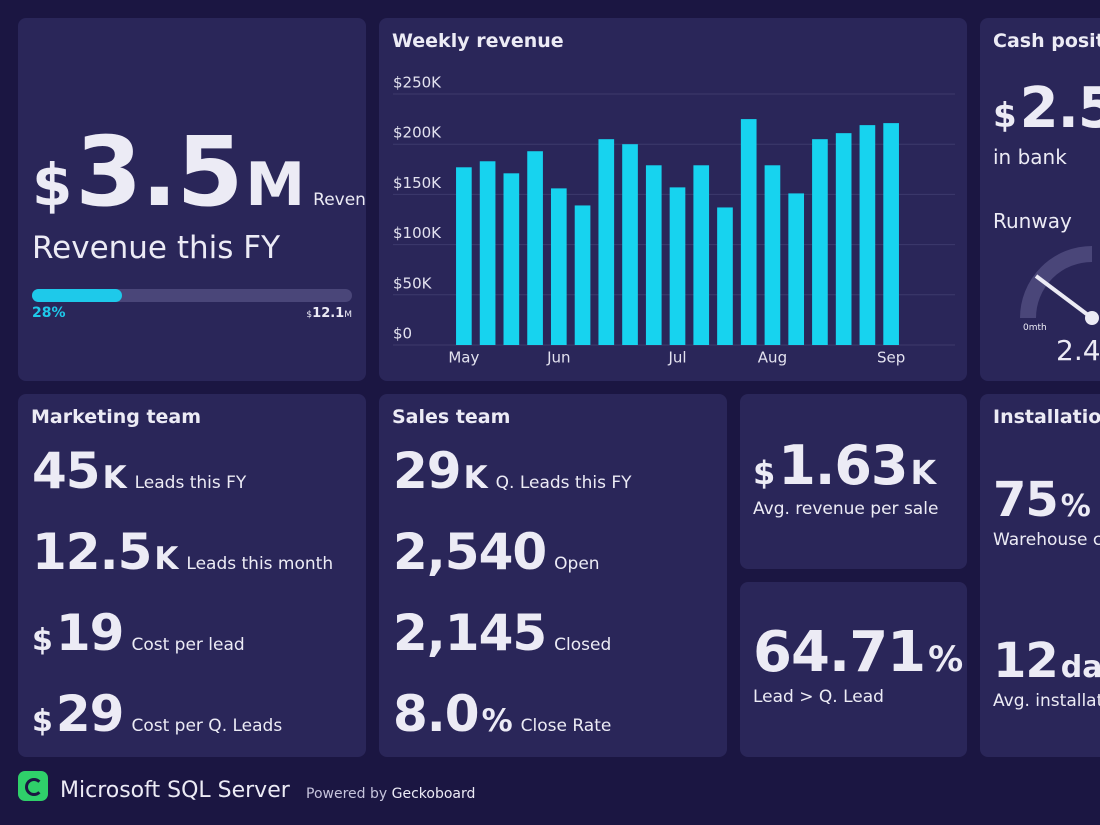 The image size is (1100, 825). I want to click on metric-value: 2,145, so click(470, 633).